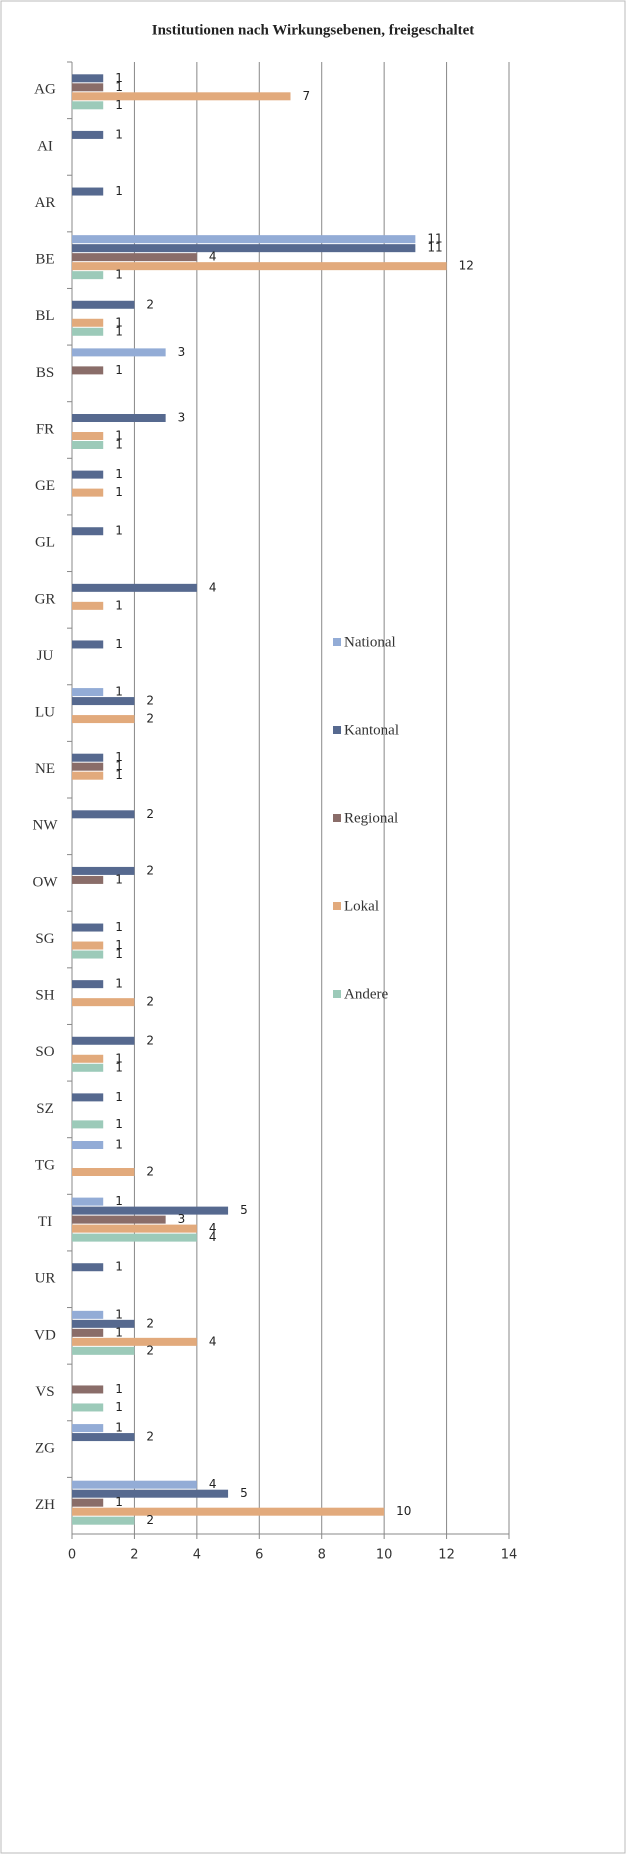 The height and width of the screenshot is (1854, 626). I want to click on x-tick-label: 8, so click(322, 1555).